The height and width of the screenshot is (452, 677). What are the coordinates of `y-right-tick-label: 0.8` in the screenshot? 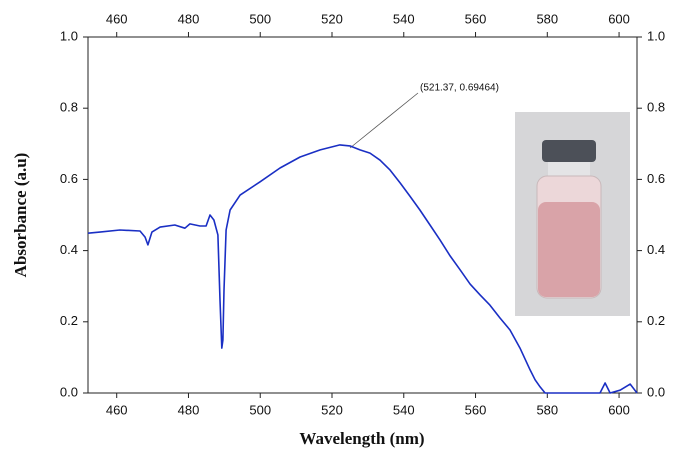 It's located at (656, 107).